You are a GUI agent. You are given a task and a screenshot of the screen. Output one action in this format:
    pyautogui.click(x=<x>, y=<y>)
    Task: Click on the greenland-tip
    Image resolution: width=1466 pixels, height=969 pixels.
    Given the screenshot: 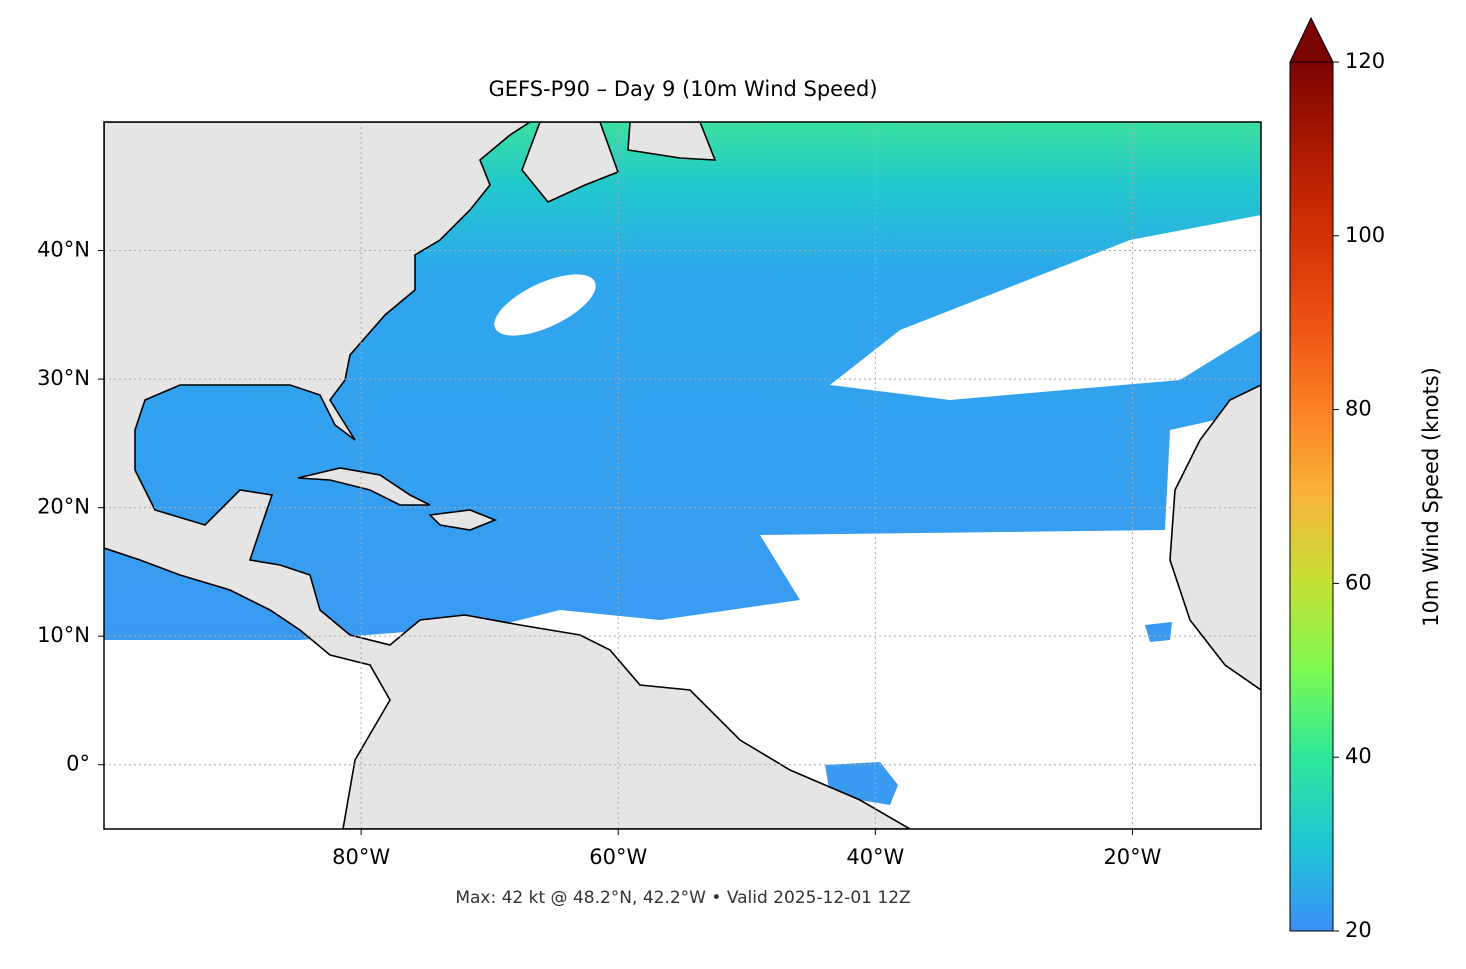 What is the action you would take?
    pyautogui.click(x=672, y=141)
    